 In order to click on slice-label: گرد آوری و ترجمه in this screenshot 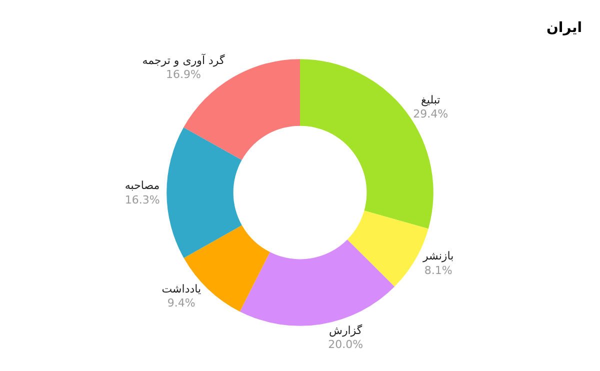, I will do `click(184, 59)`.